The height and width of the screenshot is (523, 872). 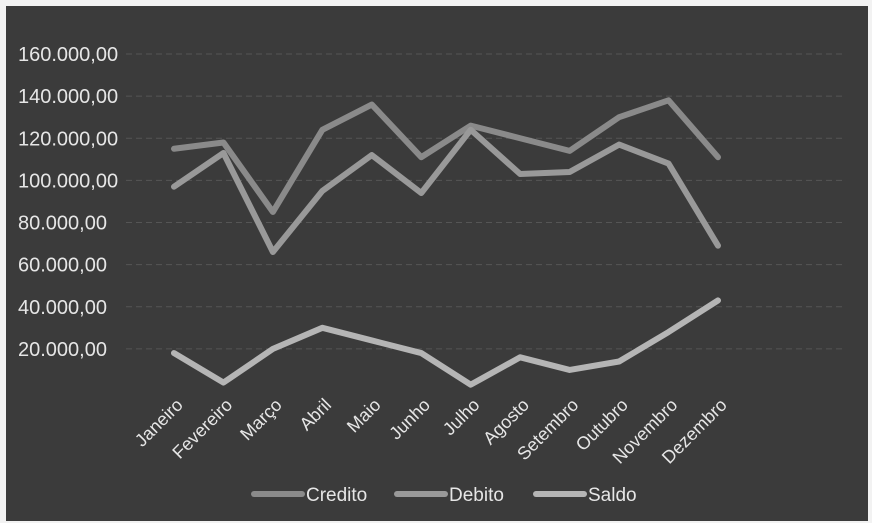 I want to click on y-tick-label: 80.000,00, so click(x=62, y=224).